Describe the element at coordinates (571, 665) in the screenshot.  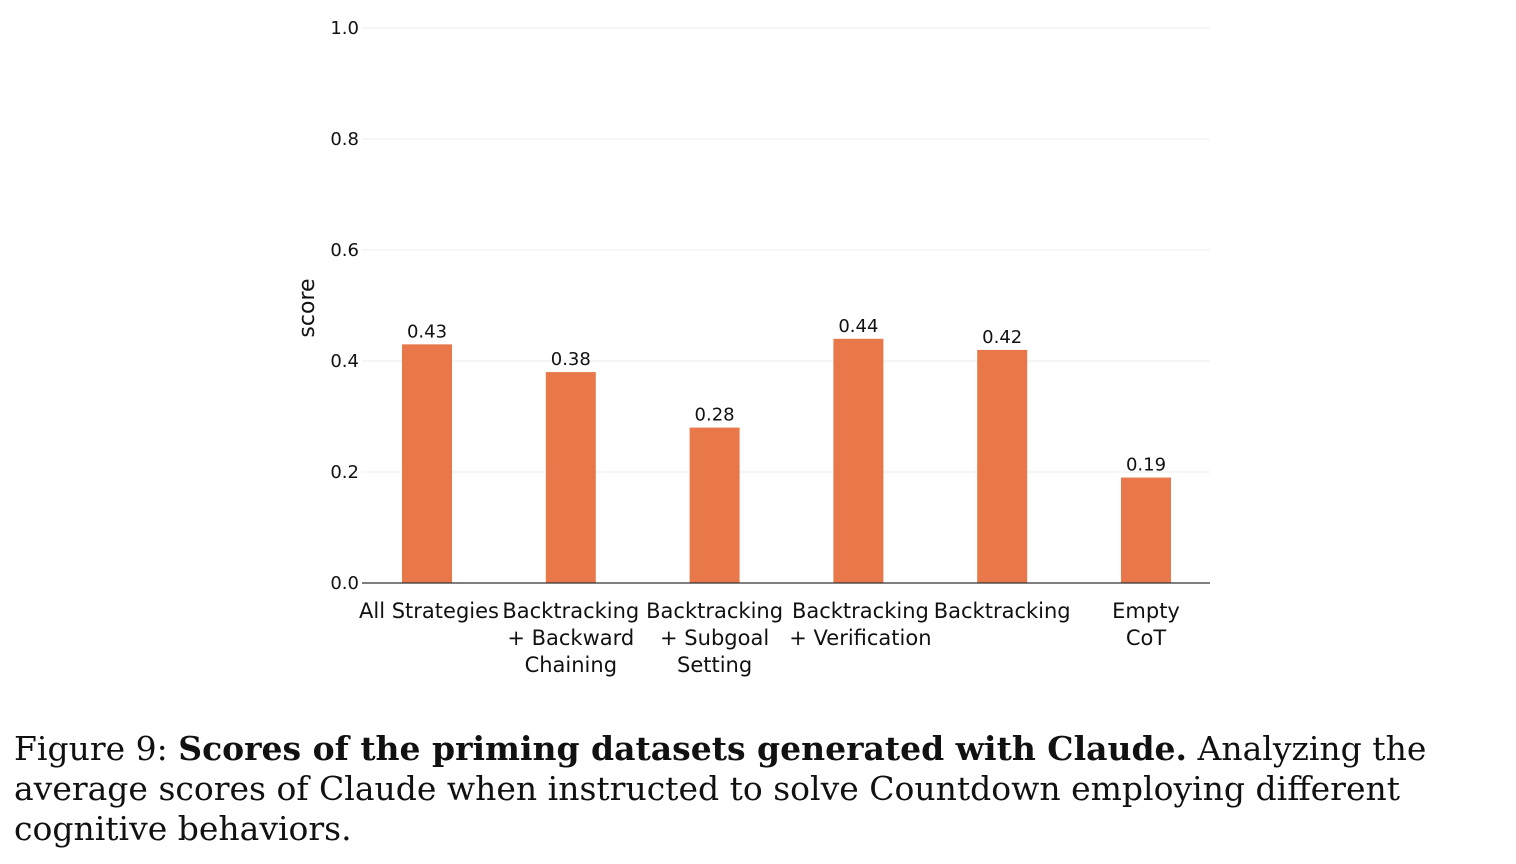
I see `x-tick-label-line: Chaining` at that location.